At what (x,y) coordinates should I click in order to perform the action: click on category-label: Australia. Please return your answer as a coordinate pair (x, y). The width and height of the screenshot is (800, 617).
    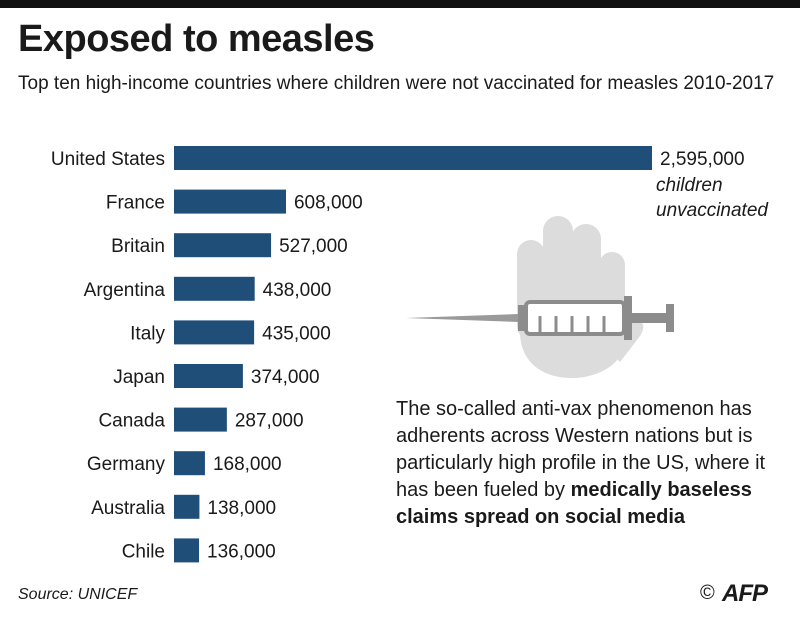
    Looking at the image, I should click on (128, 508).